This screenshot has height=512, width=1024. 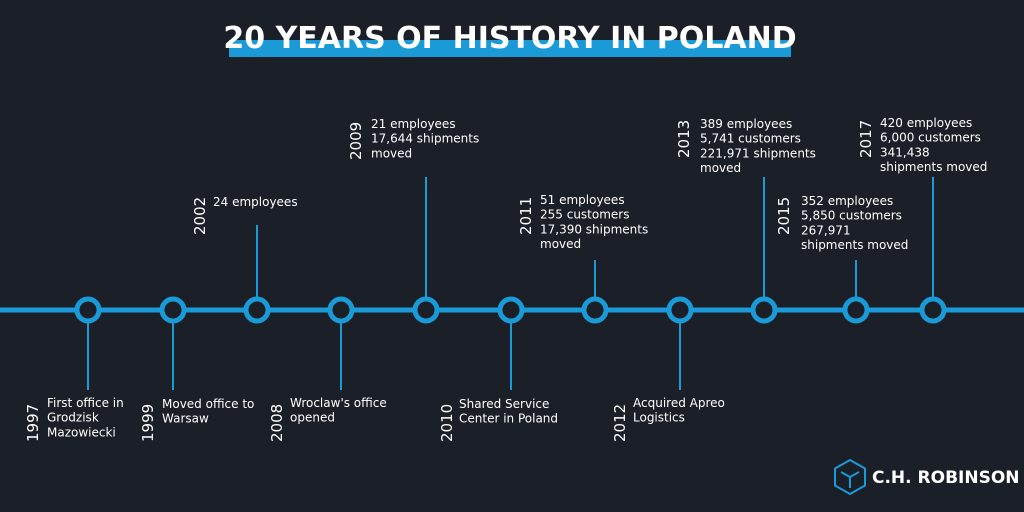 What do you see at coordinates (510, 48) in the screenshot?
I see `title-highlight` at bounding box center [510, 48].